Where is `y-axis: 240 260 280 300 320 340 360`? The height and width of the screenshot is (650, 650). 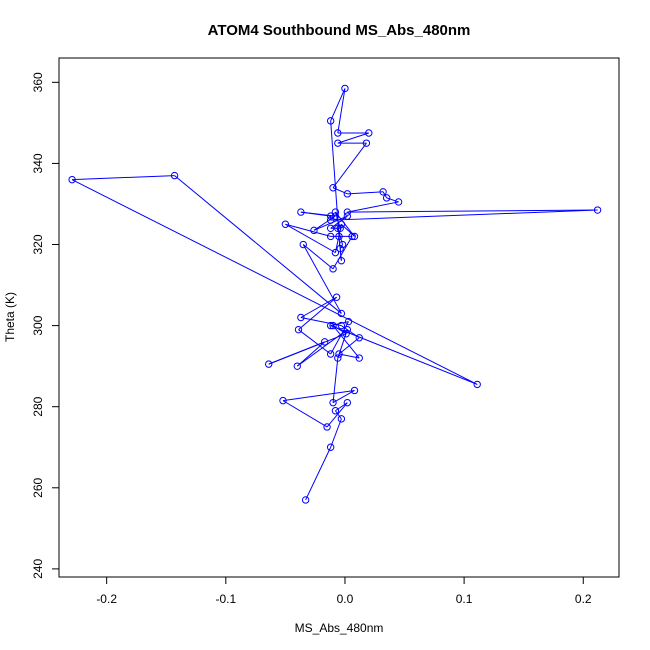
y-axis: 240 260 280 300 320 340 360 is located at coordinates (45, 325).